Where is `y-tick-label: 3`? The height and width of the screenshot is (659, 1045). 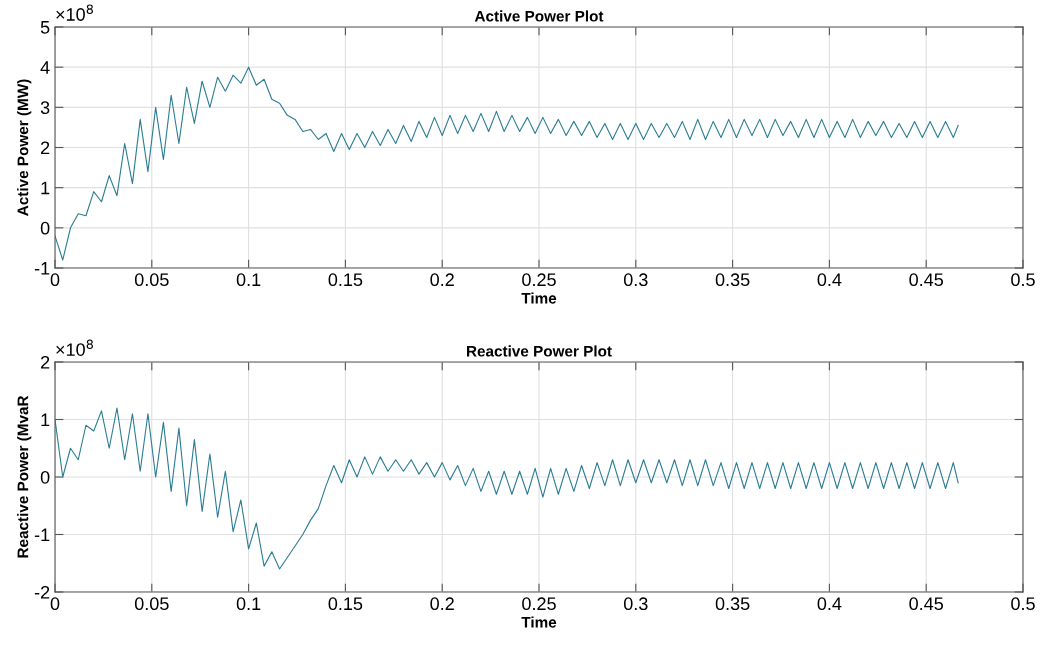
y-tick-label: 3 is located at coordinates (45, 108).